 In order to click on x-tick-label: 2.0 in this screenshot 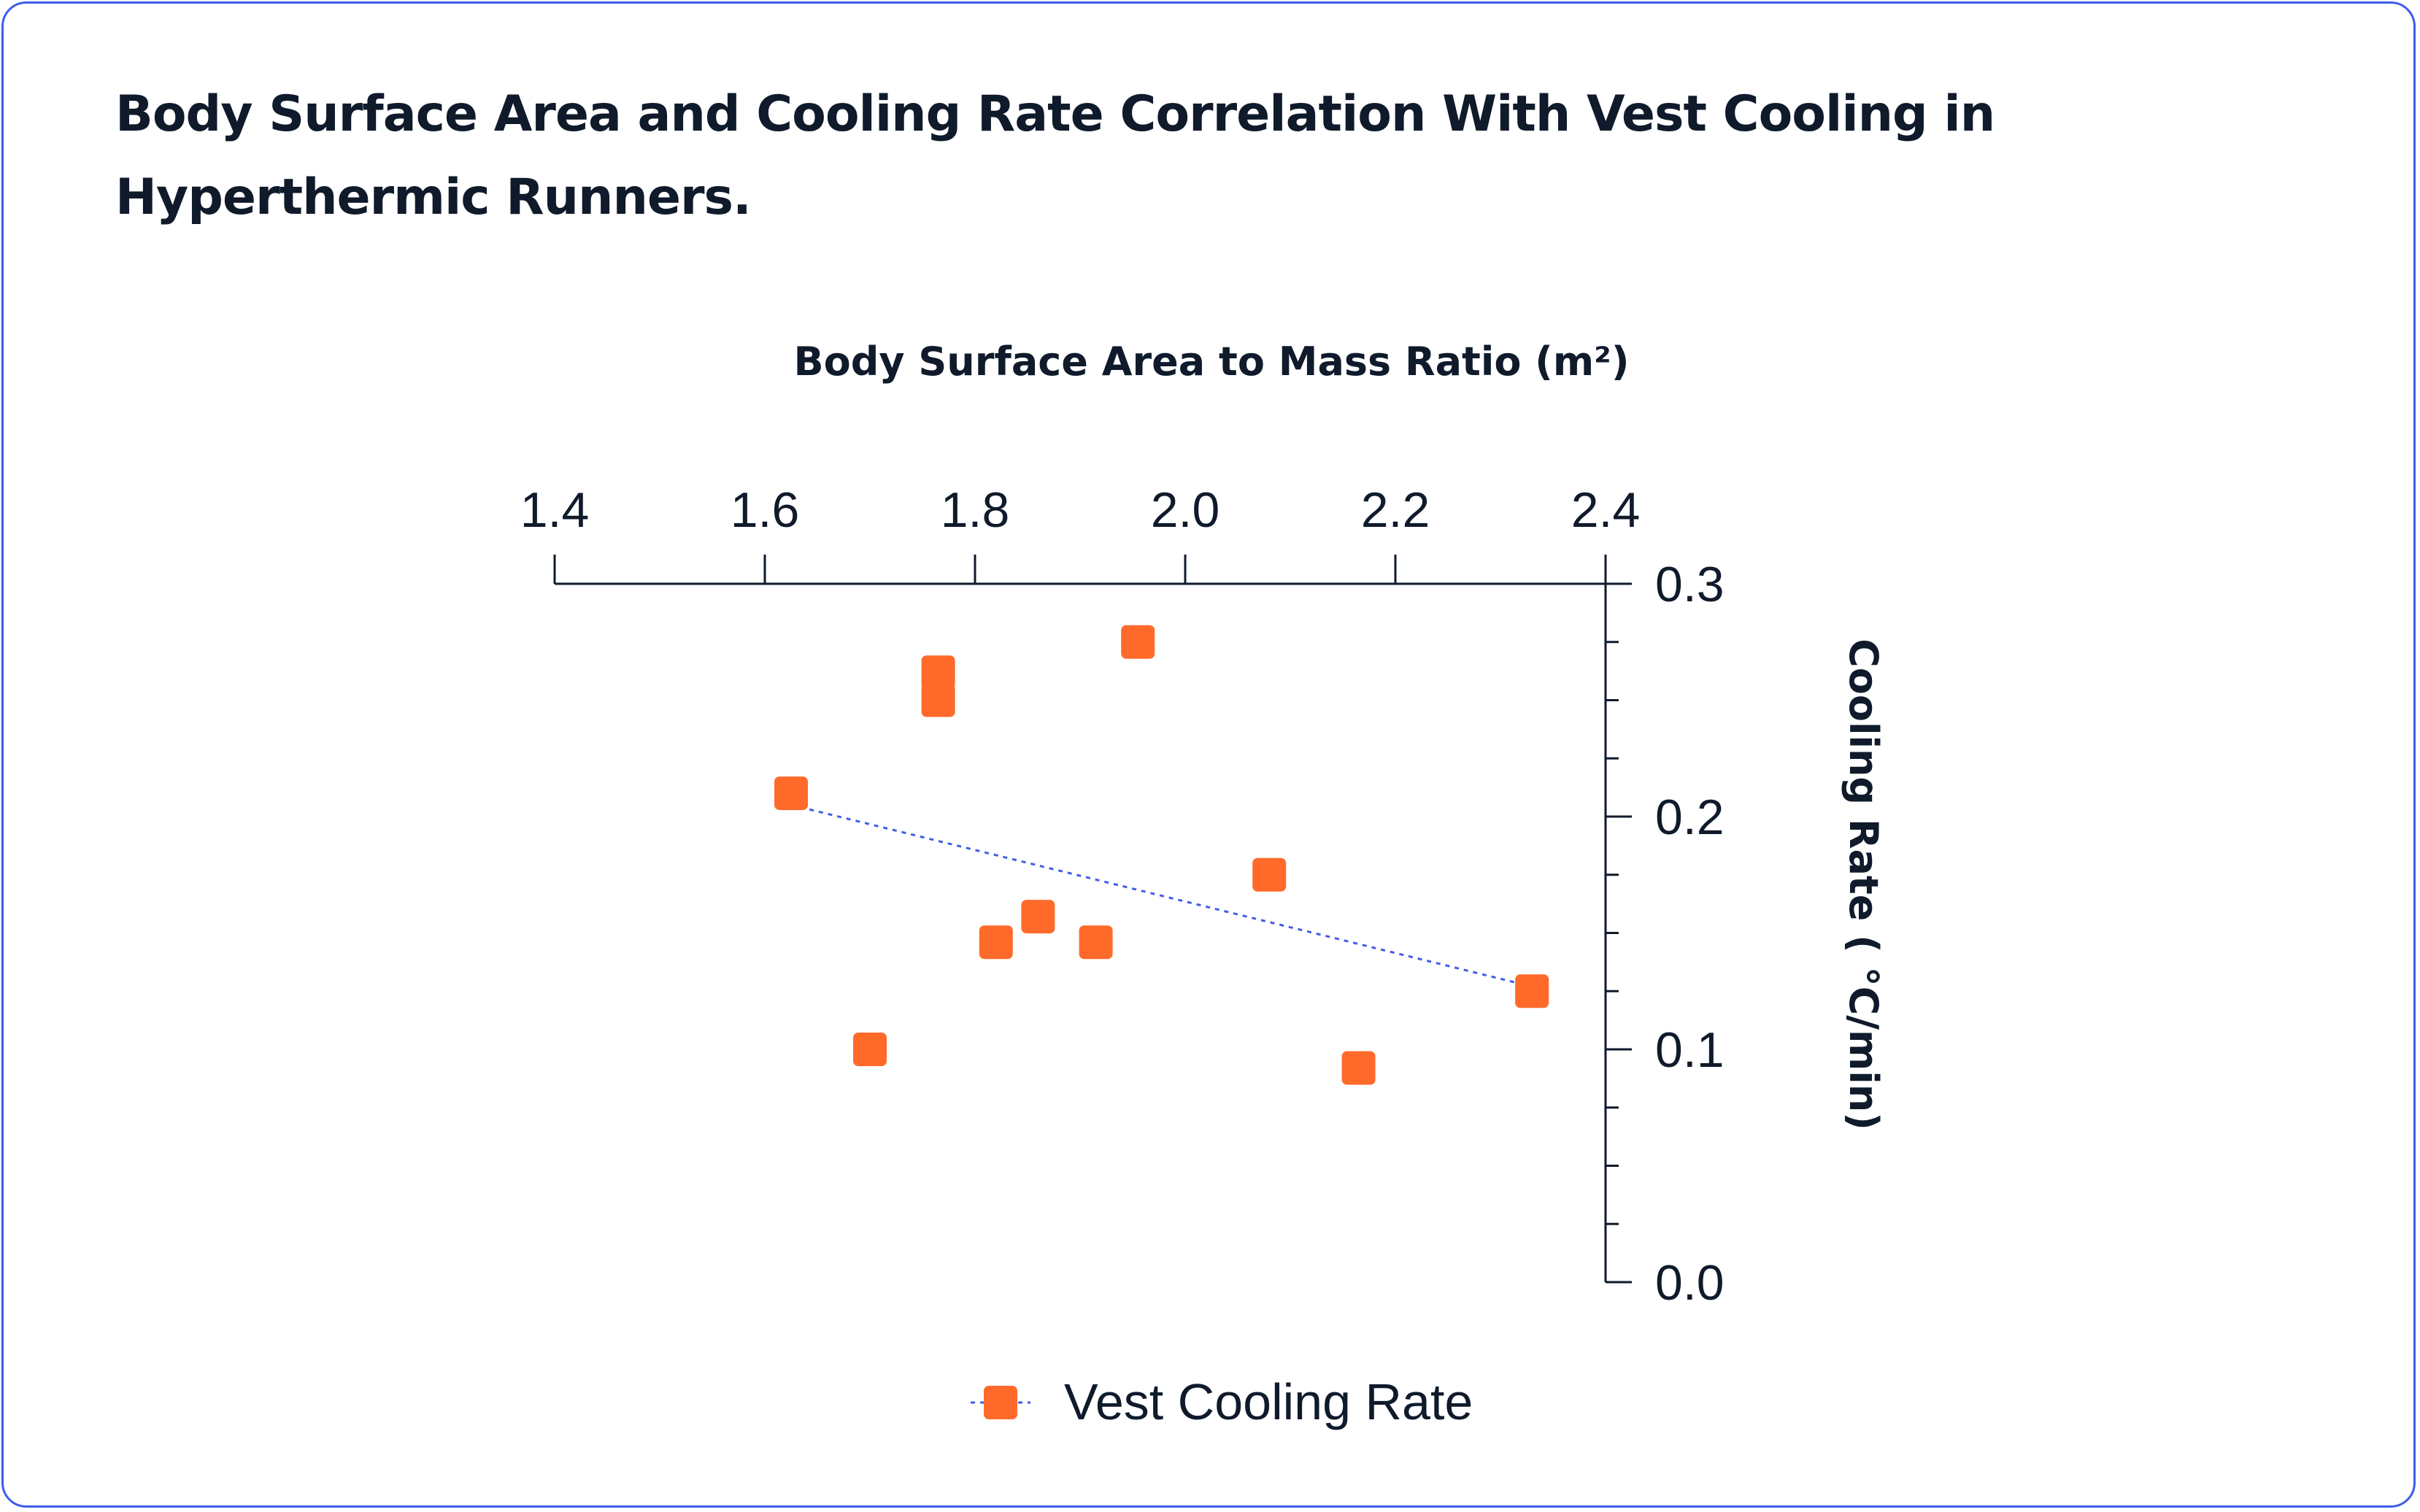, I will do `click(1185, 510)`.